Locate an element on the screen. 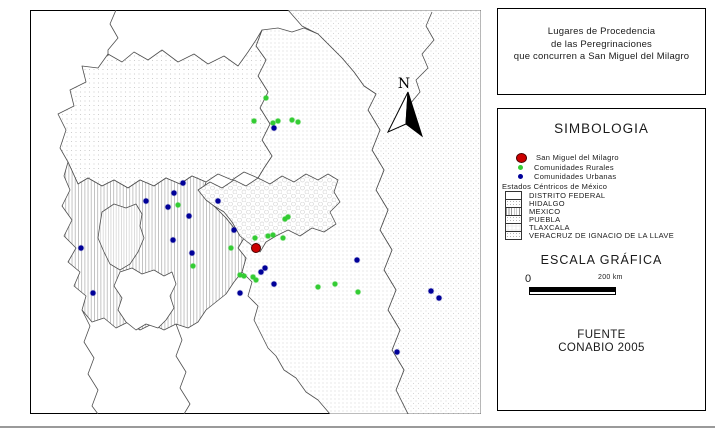 The height and width of the screenshot is (428, 715). scale-start-label: 0 is located at coordinates (528, 279).